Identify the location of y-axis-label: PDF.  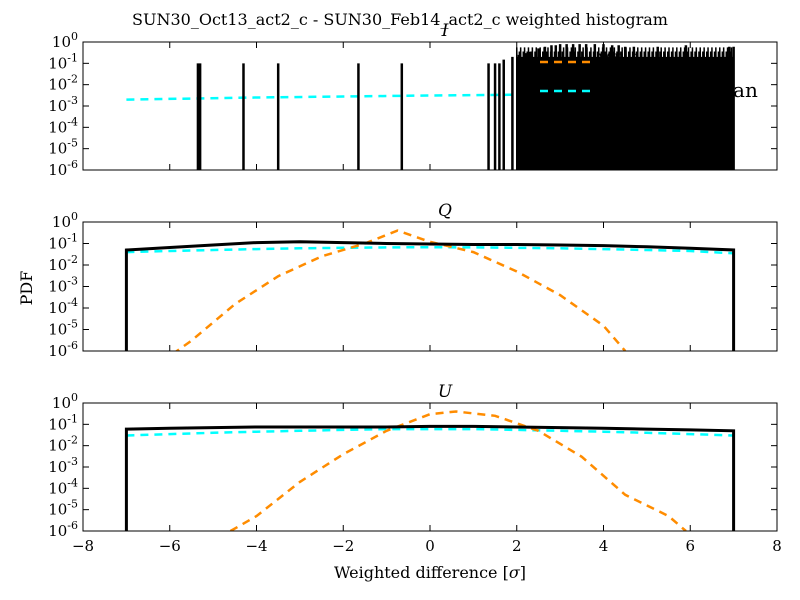
(26, 288).